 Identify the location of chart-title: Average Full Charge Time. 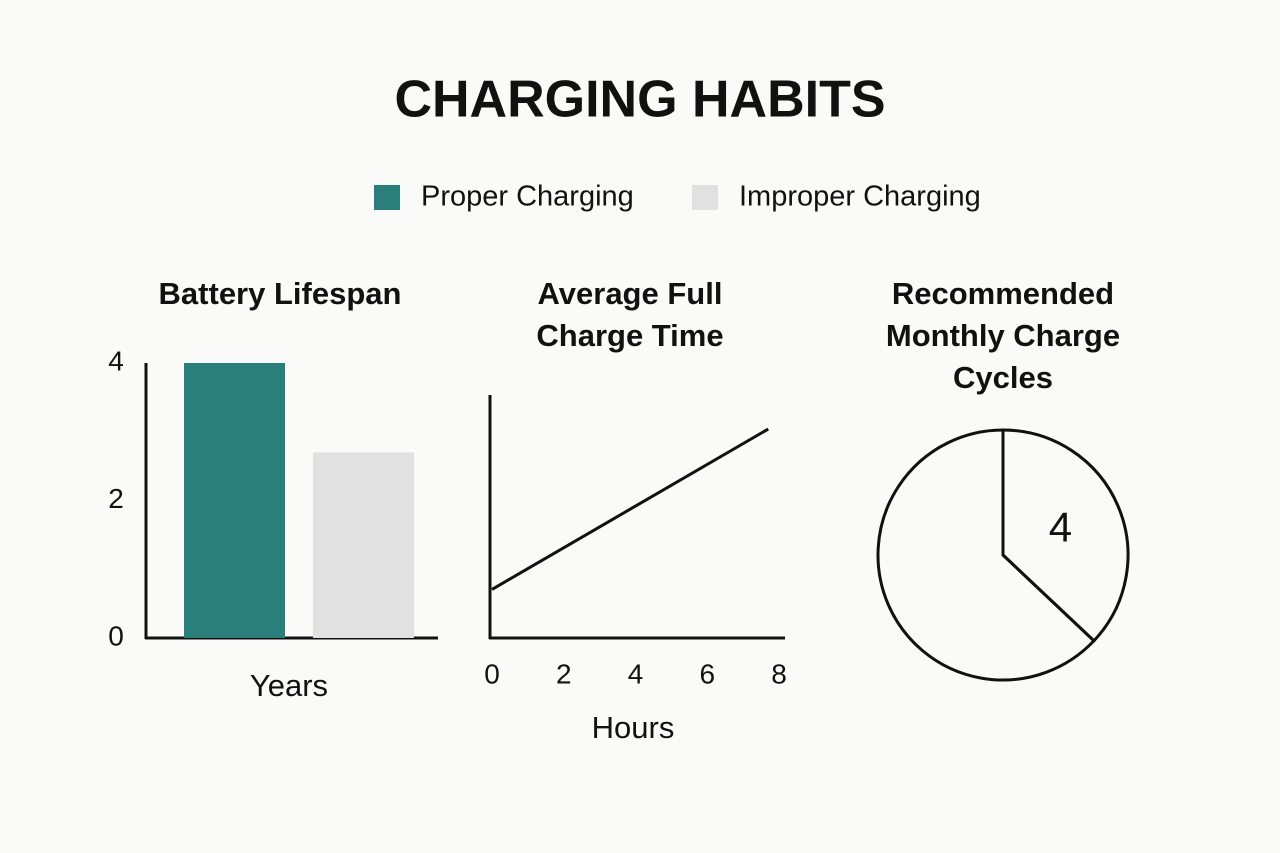
(630, 314).